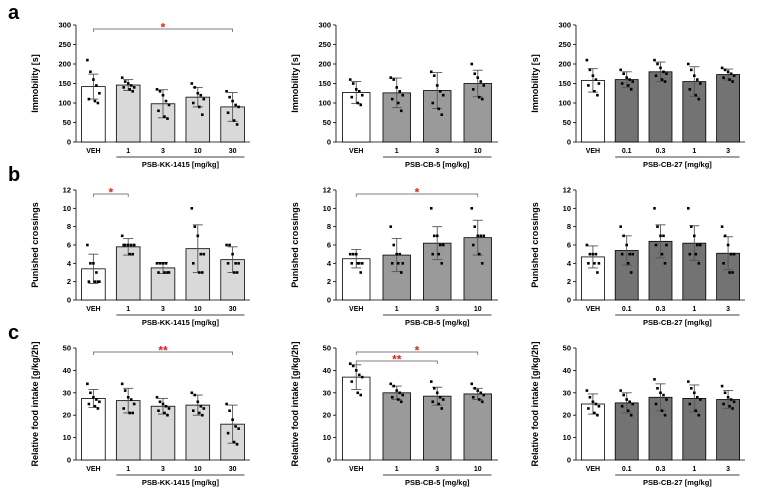  What do you see at coordinates (567, 437) in the screenshot?
I see `r2c2-y-tick-label: 10` at bounding box center [567, 437].